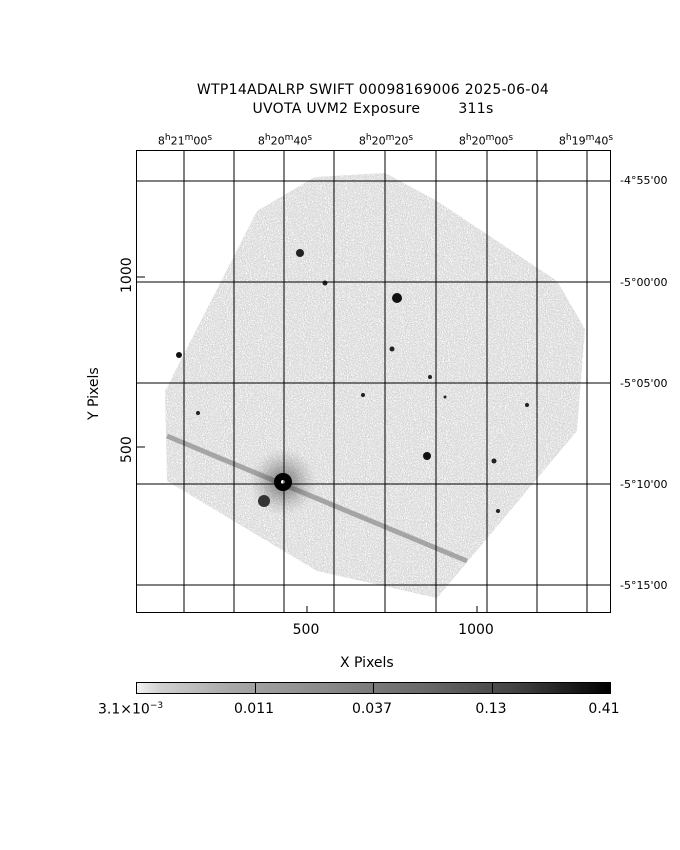 The width and height of the screenshot is (680, 850). Describe the element at coordinates (127, 275) in the screenshot. I see `y-tick-label: 1000` at that location.